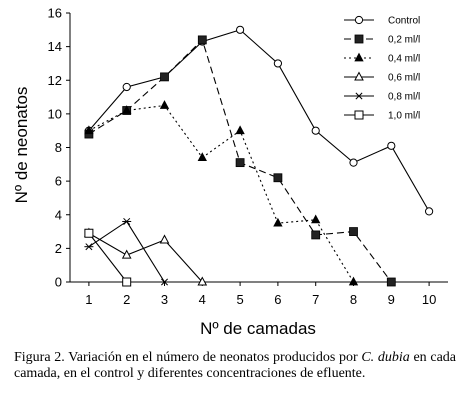 The image size is (464, 409). Describe the element at coordinates (404, 78) in the screenshot. I see `legend-label-0-6-ml-l: 0,6 ml/l` at that location.